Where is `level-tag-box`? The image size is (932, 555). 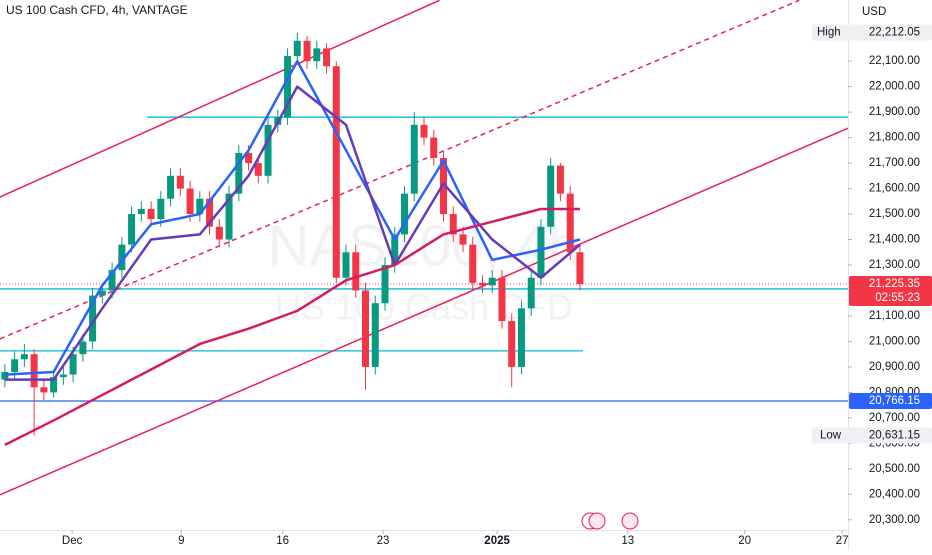
level-tag-box is located at coordinates (890, 401).